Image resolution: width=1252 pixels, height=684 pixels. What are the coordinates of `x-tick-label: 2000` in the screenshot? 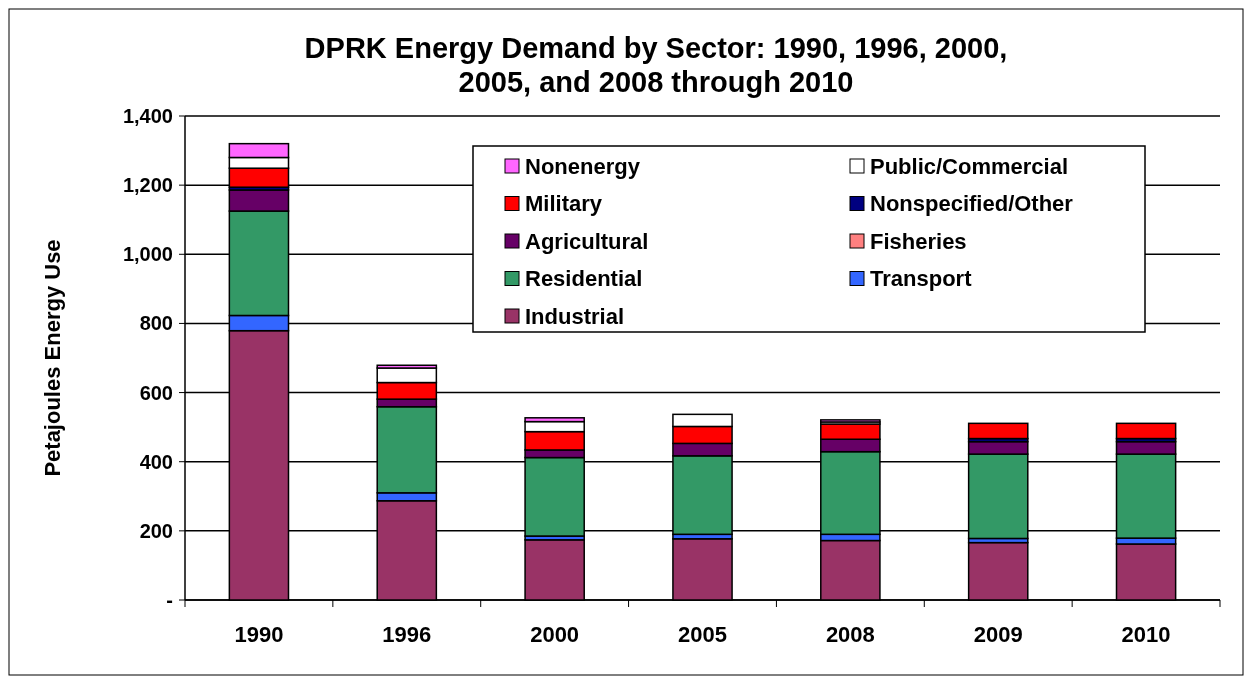 It's located at (555, 634).